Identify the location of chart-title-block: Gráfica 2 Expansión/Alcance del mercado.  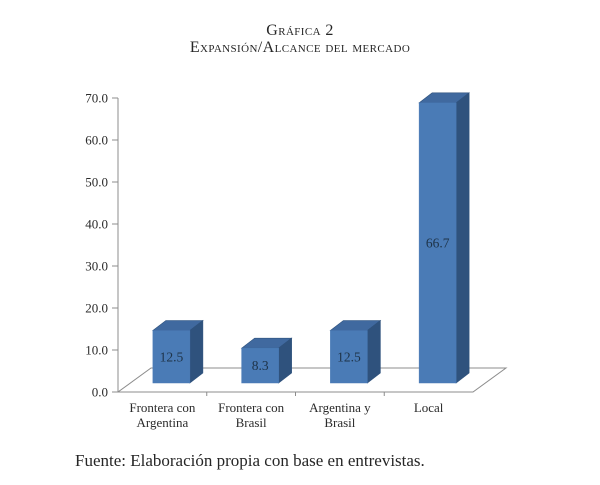
(300, 39).